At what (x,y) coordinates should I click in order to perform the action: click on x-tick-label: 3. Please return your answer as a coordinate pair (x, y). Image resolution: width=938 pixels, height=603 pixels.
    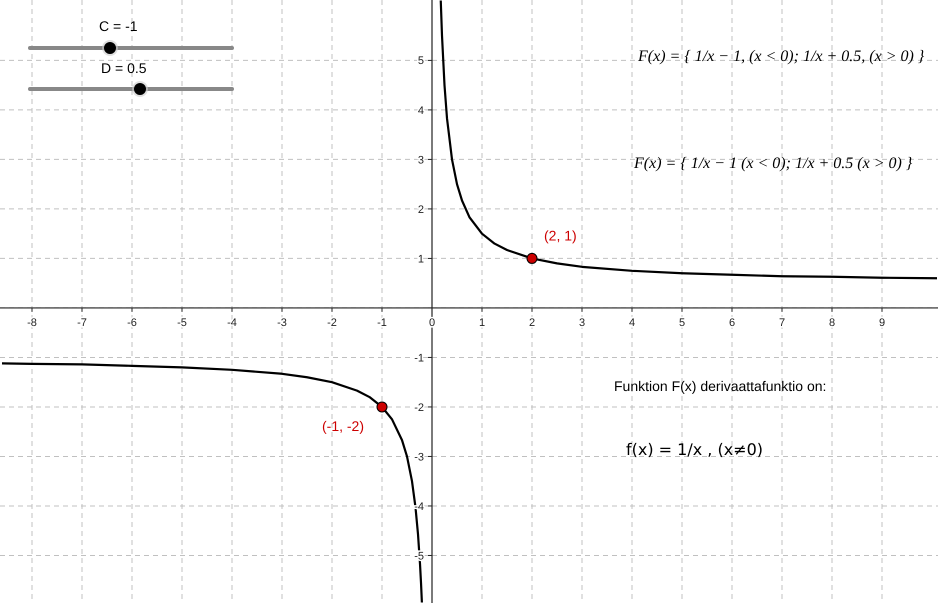
    Looking at the image, I should click on (582, 322).